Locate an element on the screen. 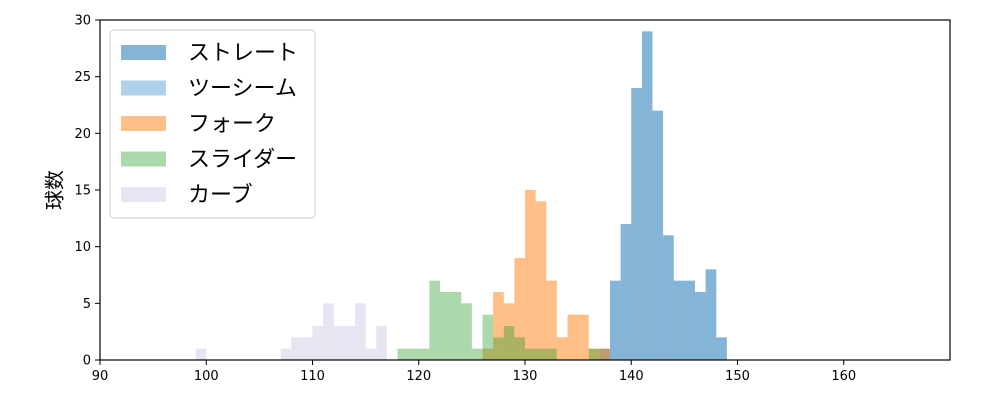 This screenshot has width=1000, height=400. y-tick-label: 20 is located at coordinates (82, 134).